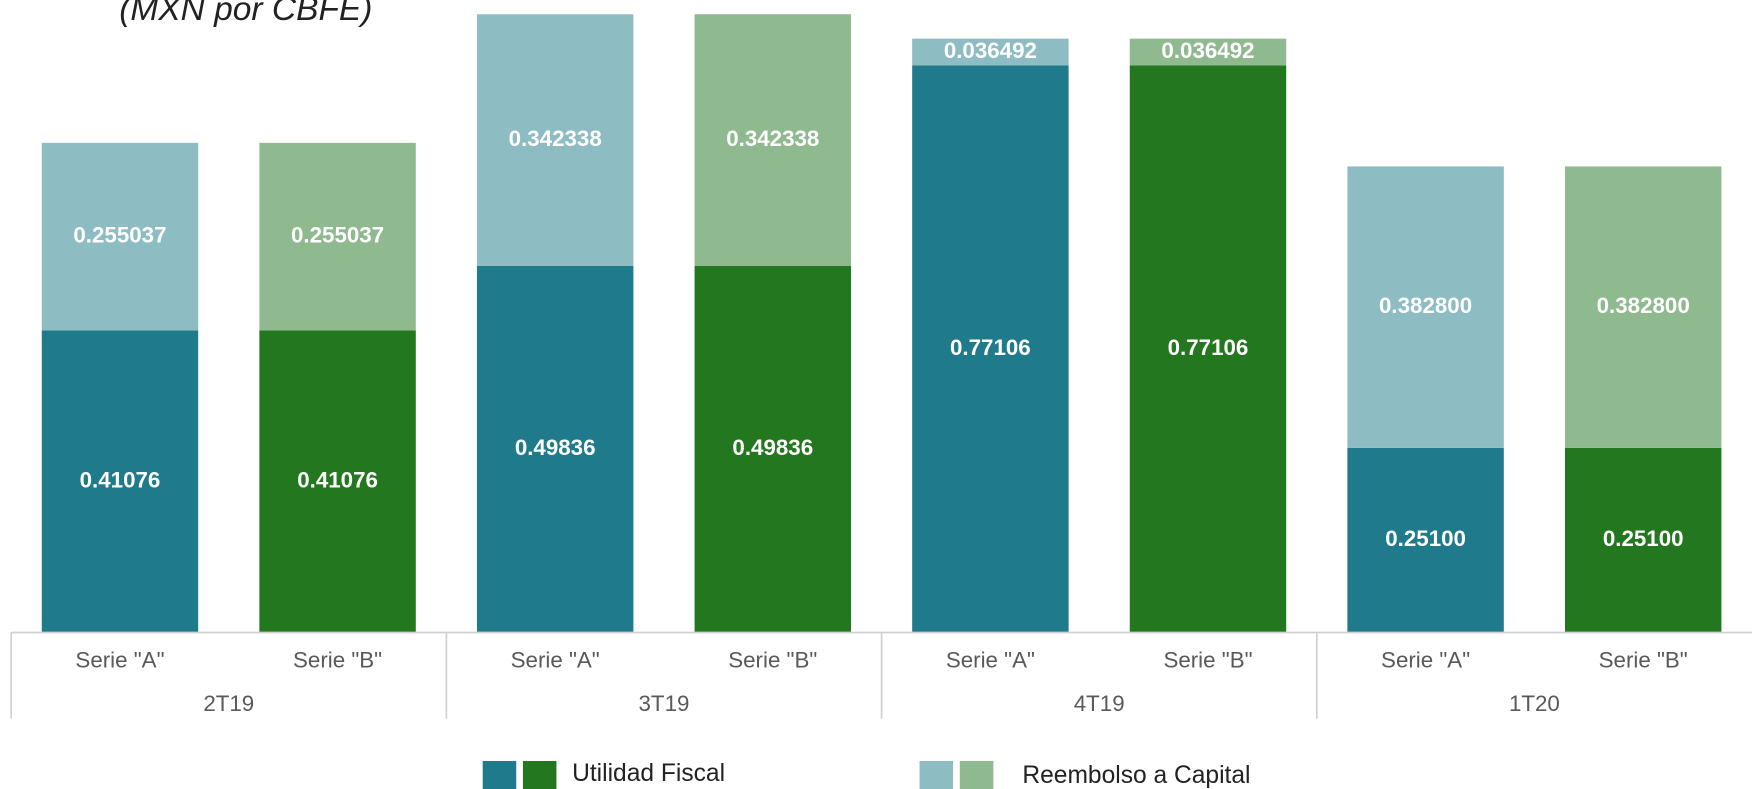  What do you see at coordinates (664, 703) in the screenshot?
I see `group-label: 3T19` at bounding box center [664, 703].